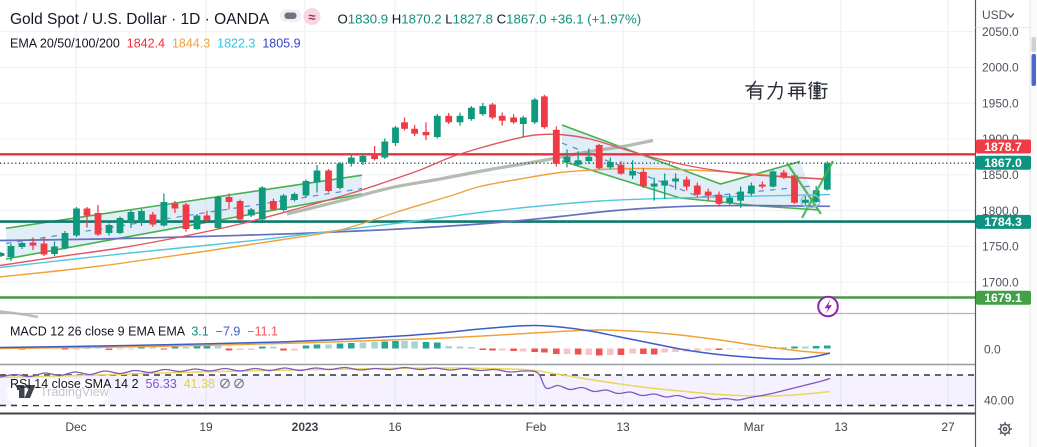 The height and width of the screenshot is (447, 1037). I want to click on svg-text: 16, so click(395, 427).